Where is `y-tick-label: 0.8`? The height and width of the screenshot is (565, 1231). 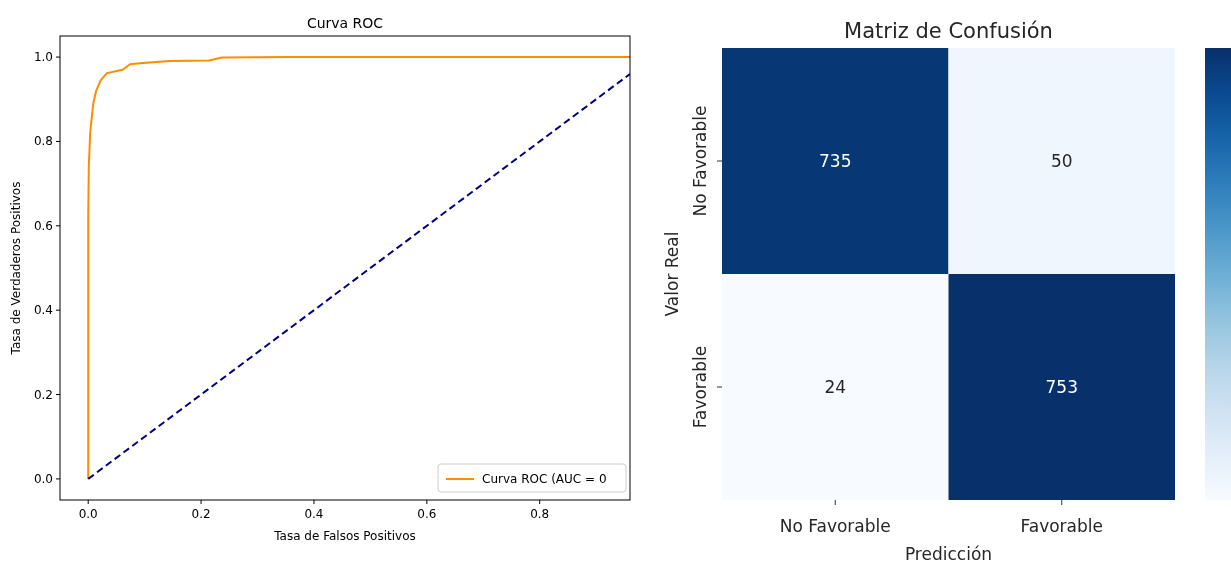 y-tick-label: 0.8 is located at coordinates (43, 141).